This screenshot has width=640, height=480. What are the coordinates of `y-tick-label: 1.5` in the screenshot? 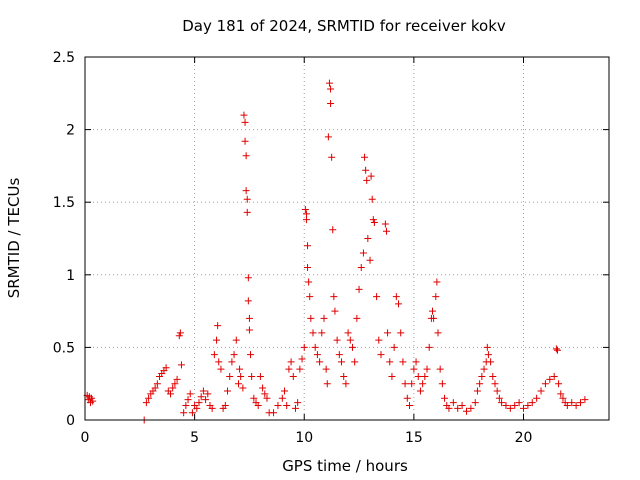 It's located at (64, 203).